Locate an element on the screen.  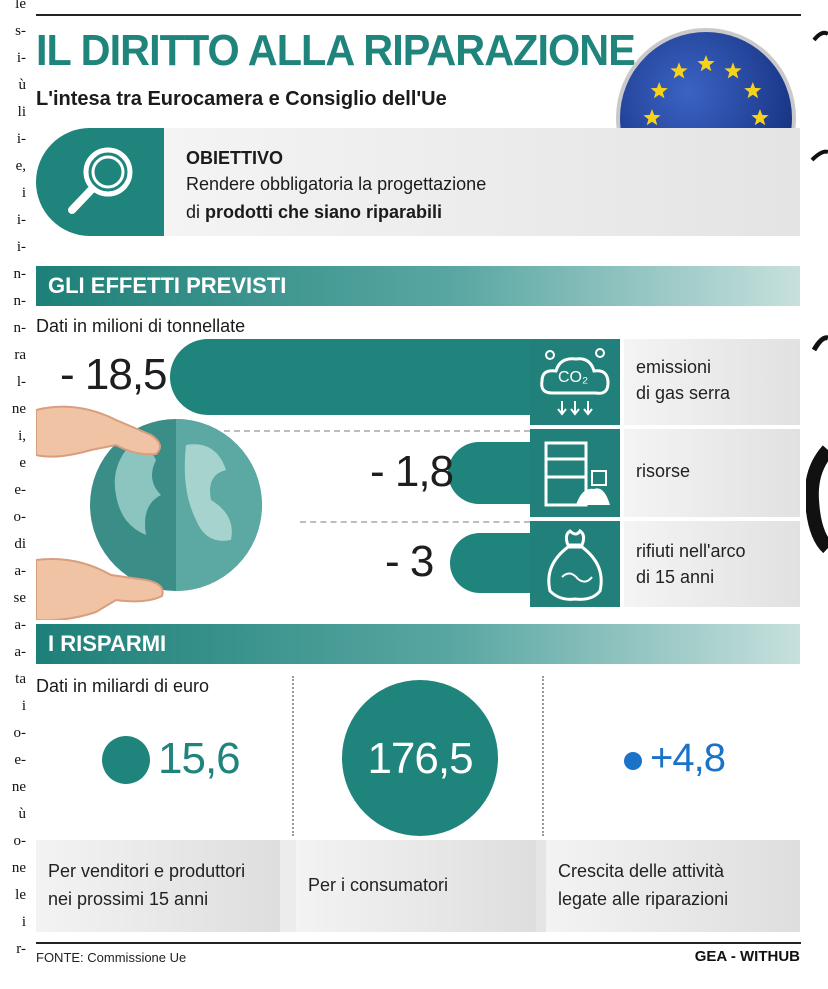
savings-circle-consumers is located at coordinates (420, 758).